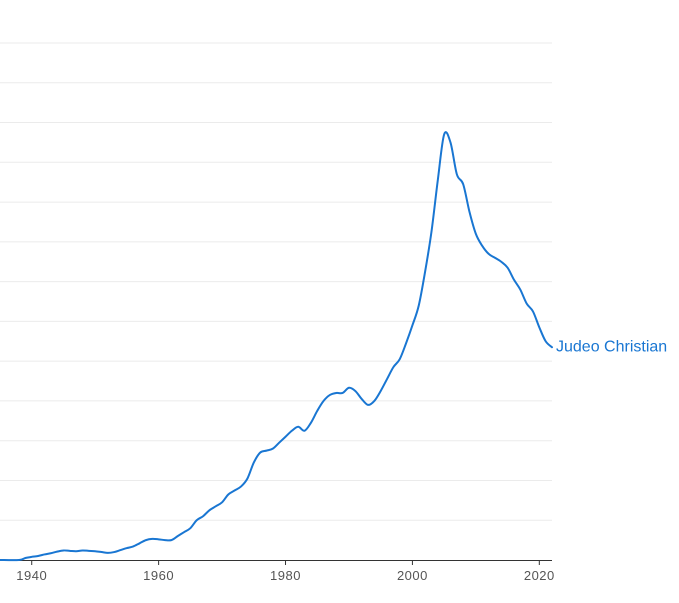 This screenshot has width=679, height=603. Describe the element at coordinates (158, 575) in the screenshot. I see `x-tick-label: 1960` at that location.